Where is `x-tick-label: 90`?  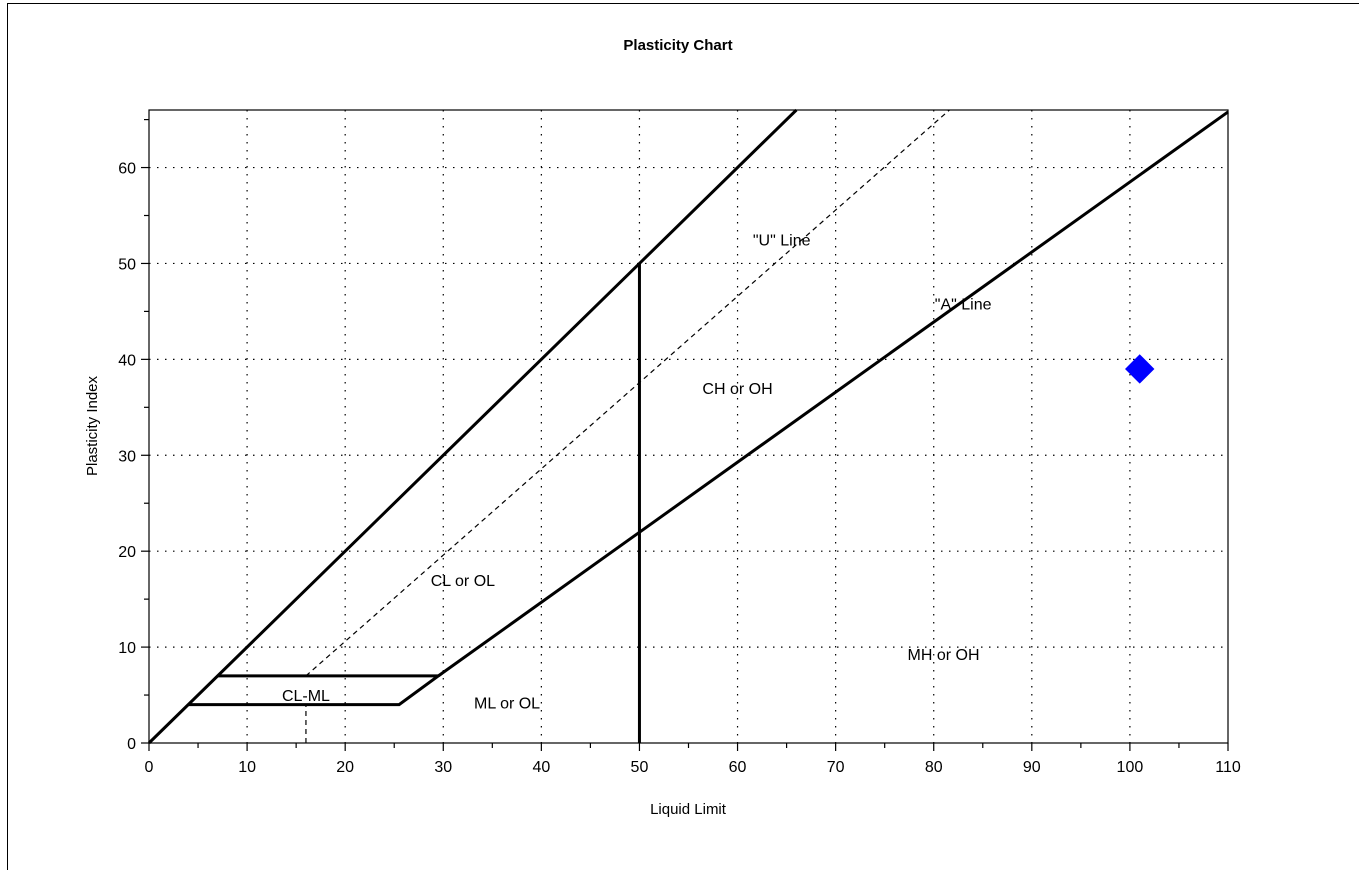 x-tick-label: 90 is located at coordinates (1032, 767).